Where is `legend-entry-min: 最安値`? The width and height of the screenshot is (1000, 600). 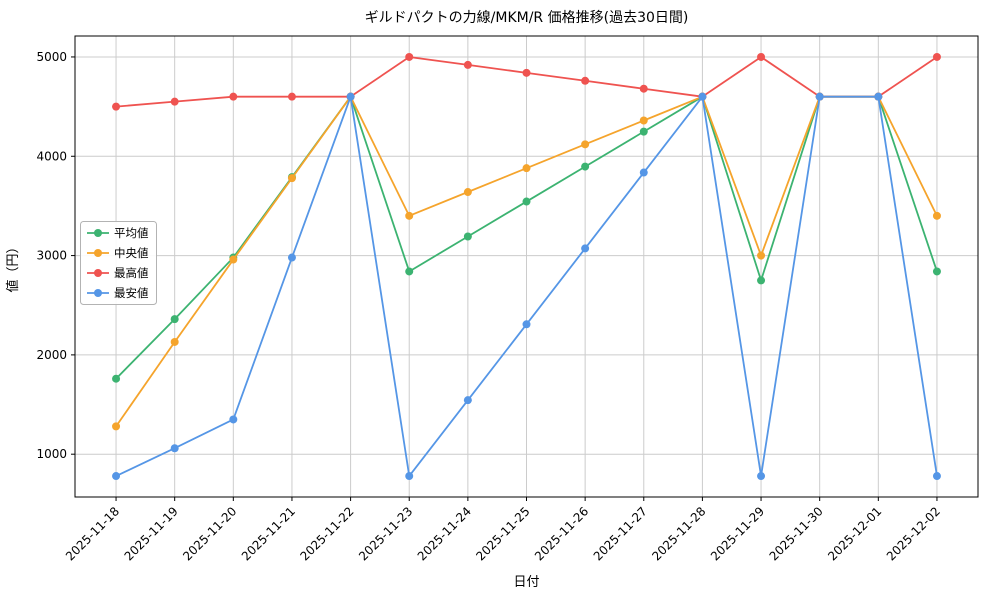
legend-entry-min: 最安値 is located at coordinates (118, 293).